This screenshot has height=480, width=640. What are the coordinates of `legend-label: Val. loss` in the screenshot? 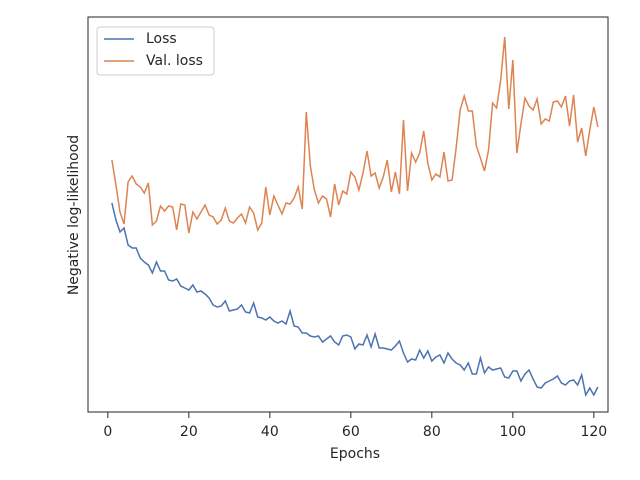 It's located at (174, 61).